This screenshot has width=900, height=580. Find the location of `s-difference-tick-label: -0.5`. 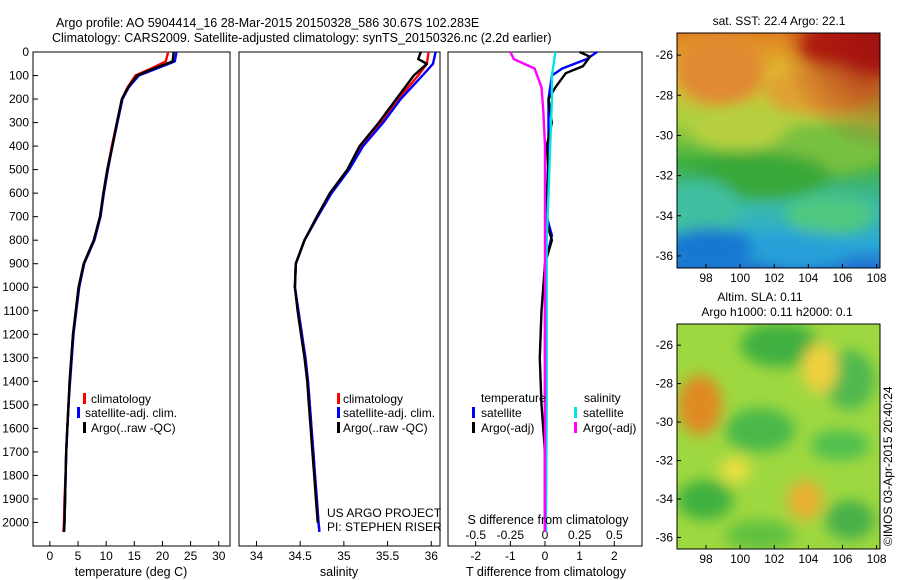

s-difference-tick-label: -0.5 is located at coordinates (475, 535).